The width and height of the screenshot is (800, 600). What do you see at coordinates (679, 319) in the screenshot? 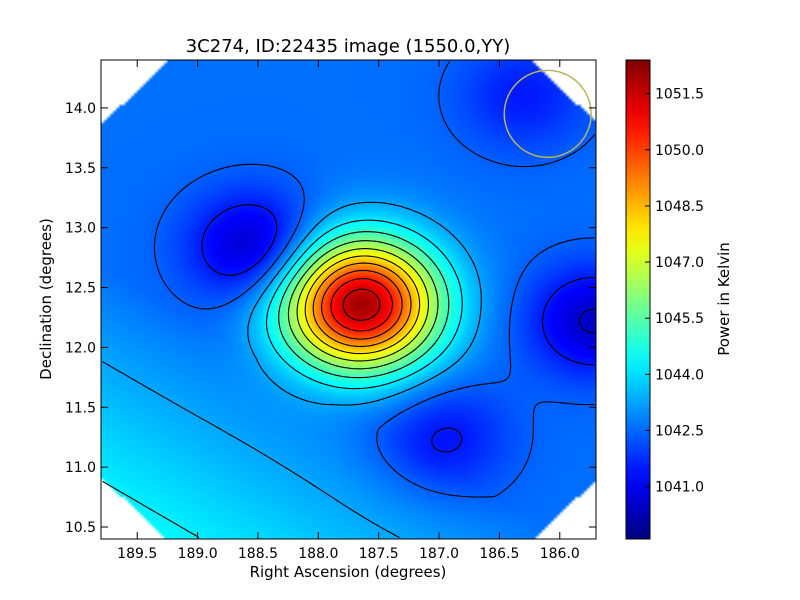
I see `colorbar-tick-label: 1045.5` at bounding box center [679, 319].